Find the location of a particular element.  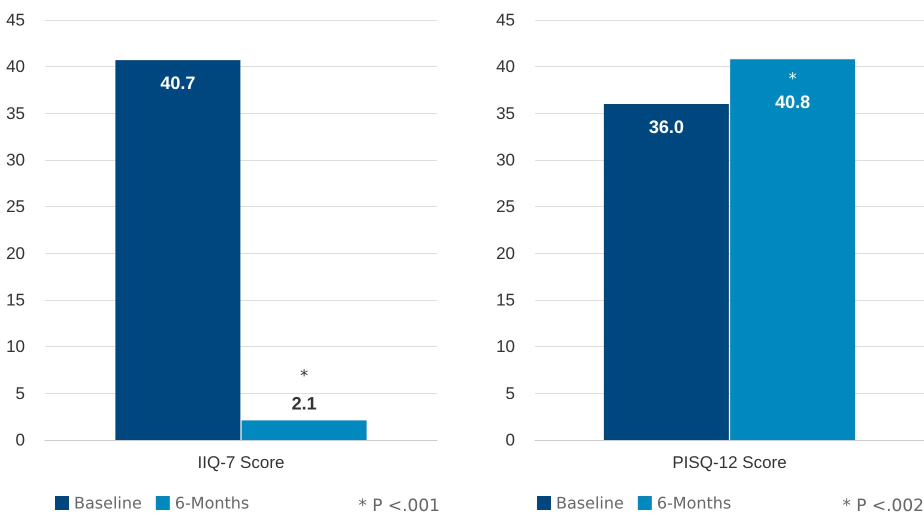

text: * P <.001 is located at coordinates (399, 506).